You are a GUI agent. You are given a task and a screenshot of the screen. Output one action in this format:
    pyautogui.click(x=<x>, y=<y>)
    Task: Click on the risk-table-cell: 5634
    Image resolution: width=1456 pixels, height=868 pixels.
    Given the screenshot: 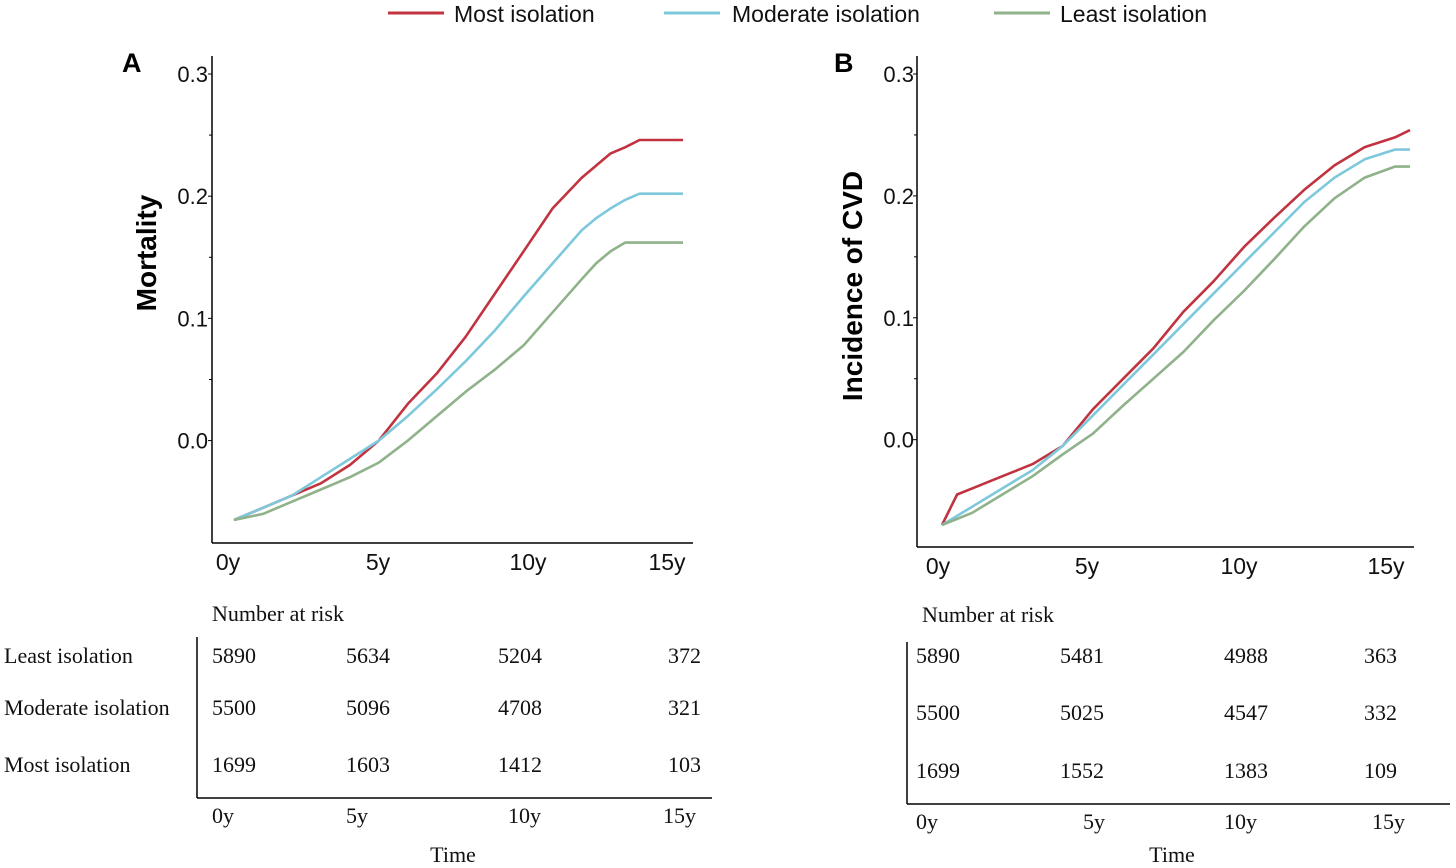 What is the action you would take?
    pyautogui.click(x=368, y=655)
    